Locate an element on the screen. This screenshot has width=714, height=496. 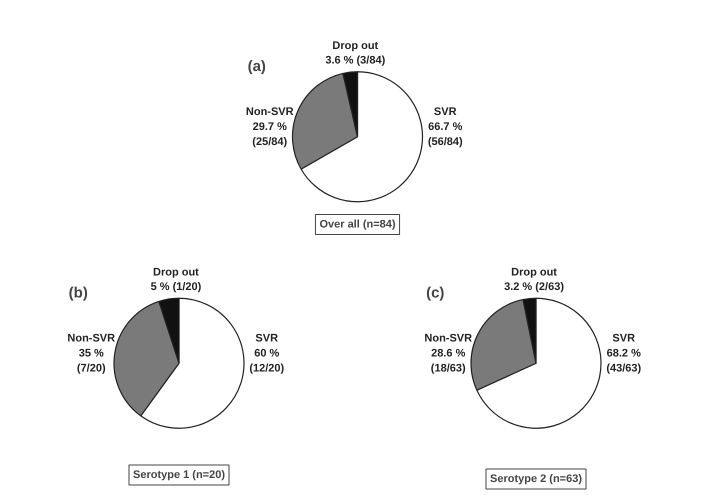
text: (b) is located at coordinates (78, 293).